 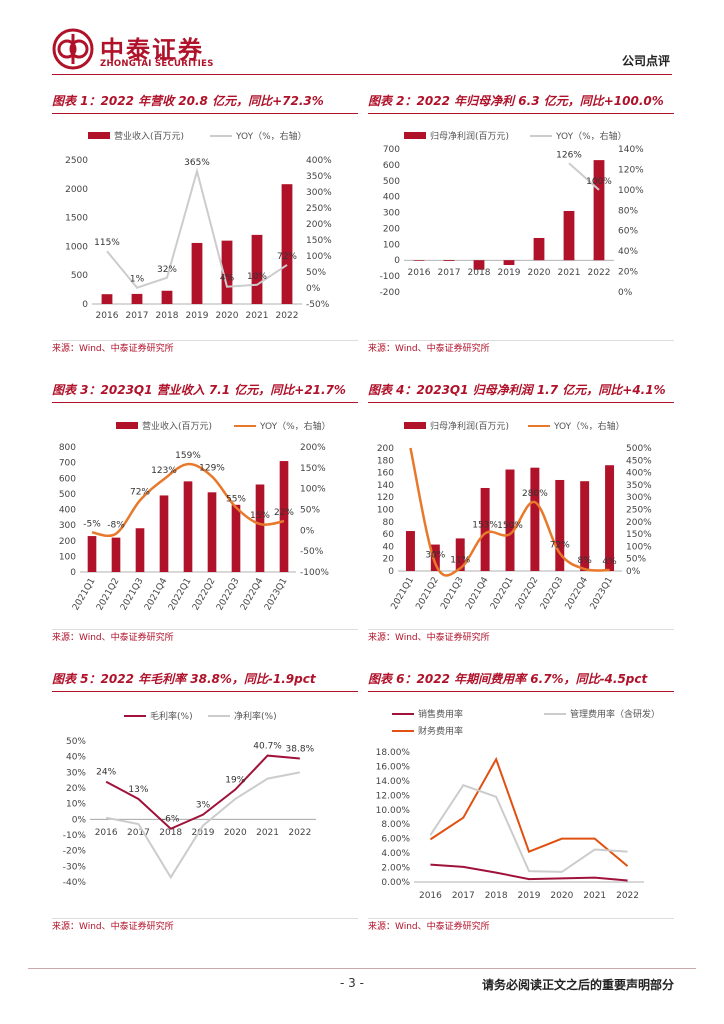 I want to click on y-right-tick-label: 20%, so click(x=628, y=273).